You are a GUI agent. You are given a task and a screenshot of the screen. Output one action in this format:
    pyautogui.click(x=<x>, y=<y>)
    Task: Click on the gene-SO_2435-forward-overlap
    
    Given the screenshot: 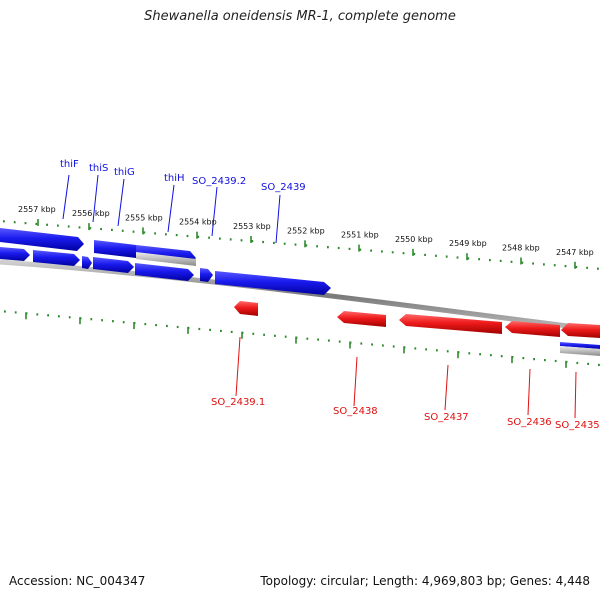 What is the action you would take?
    pyautogui.click(x=580, y=345)
    